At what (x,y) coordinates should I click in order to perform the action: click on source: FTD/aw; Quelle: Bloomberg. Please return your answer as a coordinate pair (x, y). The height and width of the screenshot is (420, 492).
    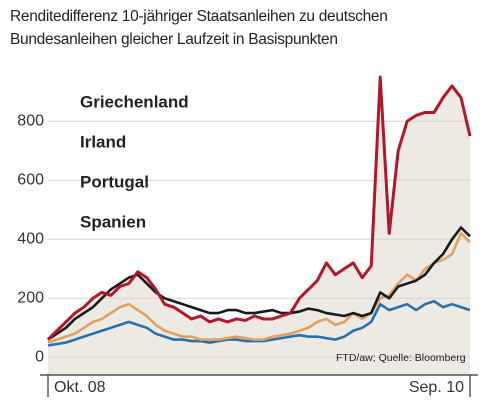
    Looking at the image, I should click on (401, 358).